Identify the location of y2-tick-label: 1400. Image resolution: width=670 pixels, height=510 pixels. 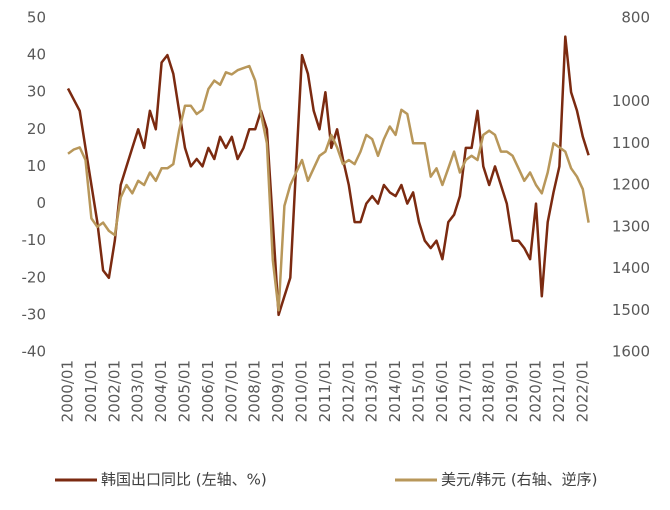
(631, 268).